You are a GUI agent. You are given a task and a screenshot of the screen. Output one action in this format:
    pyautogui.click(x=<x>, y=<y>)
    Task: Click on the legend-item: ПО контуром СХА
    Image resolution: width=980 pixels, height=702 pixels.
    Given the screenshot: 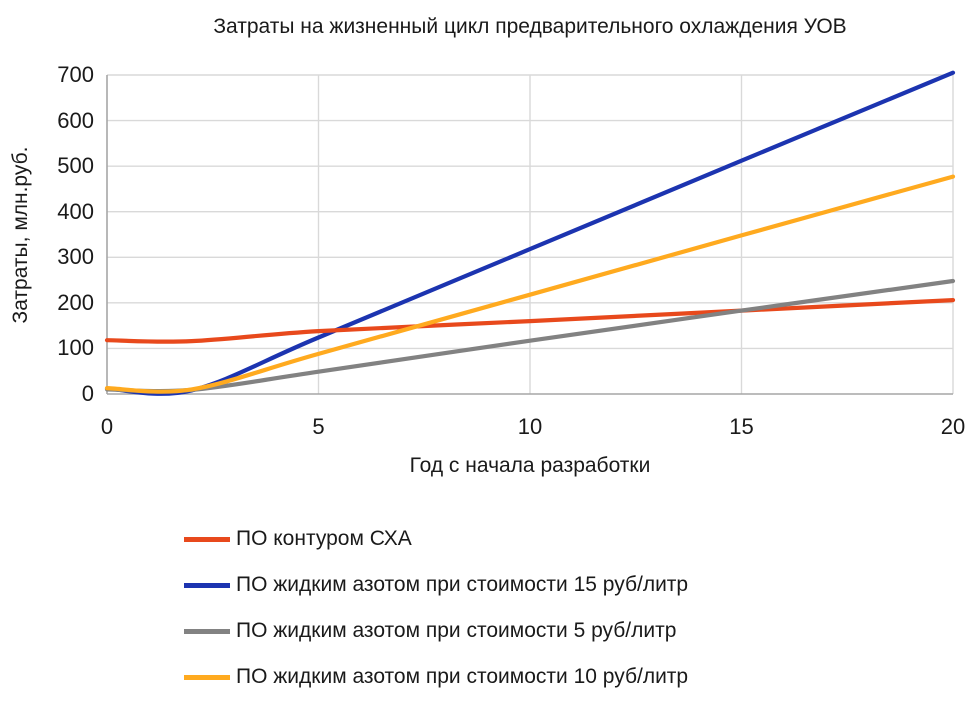 What is the action you would take?
    pyautogui.click(x=436, y=539)
    